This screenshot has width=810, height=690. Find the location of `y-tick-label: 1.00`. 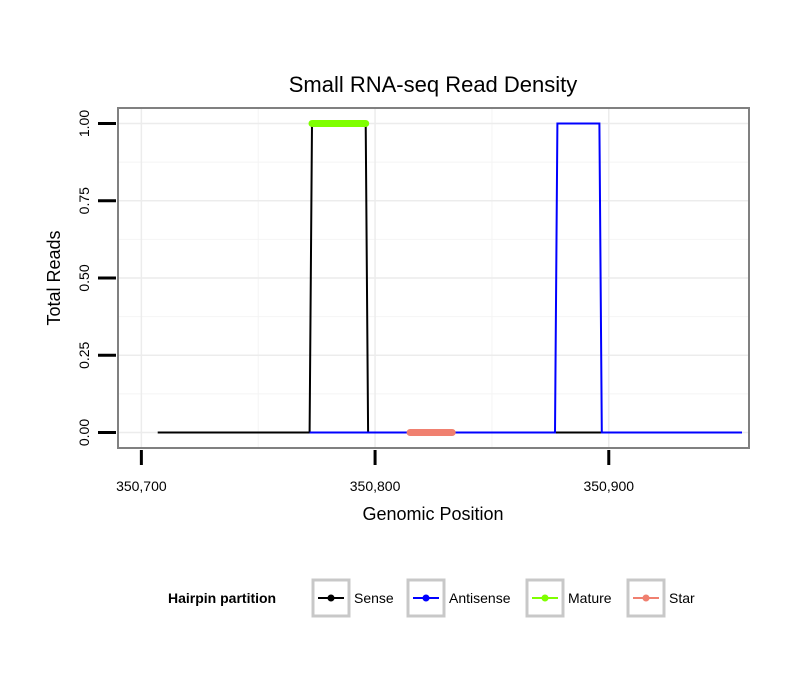

y-tick-label: 1.00 is located at coordinates (84, 123).